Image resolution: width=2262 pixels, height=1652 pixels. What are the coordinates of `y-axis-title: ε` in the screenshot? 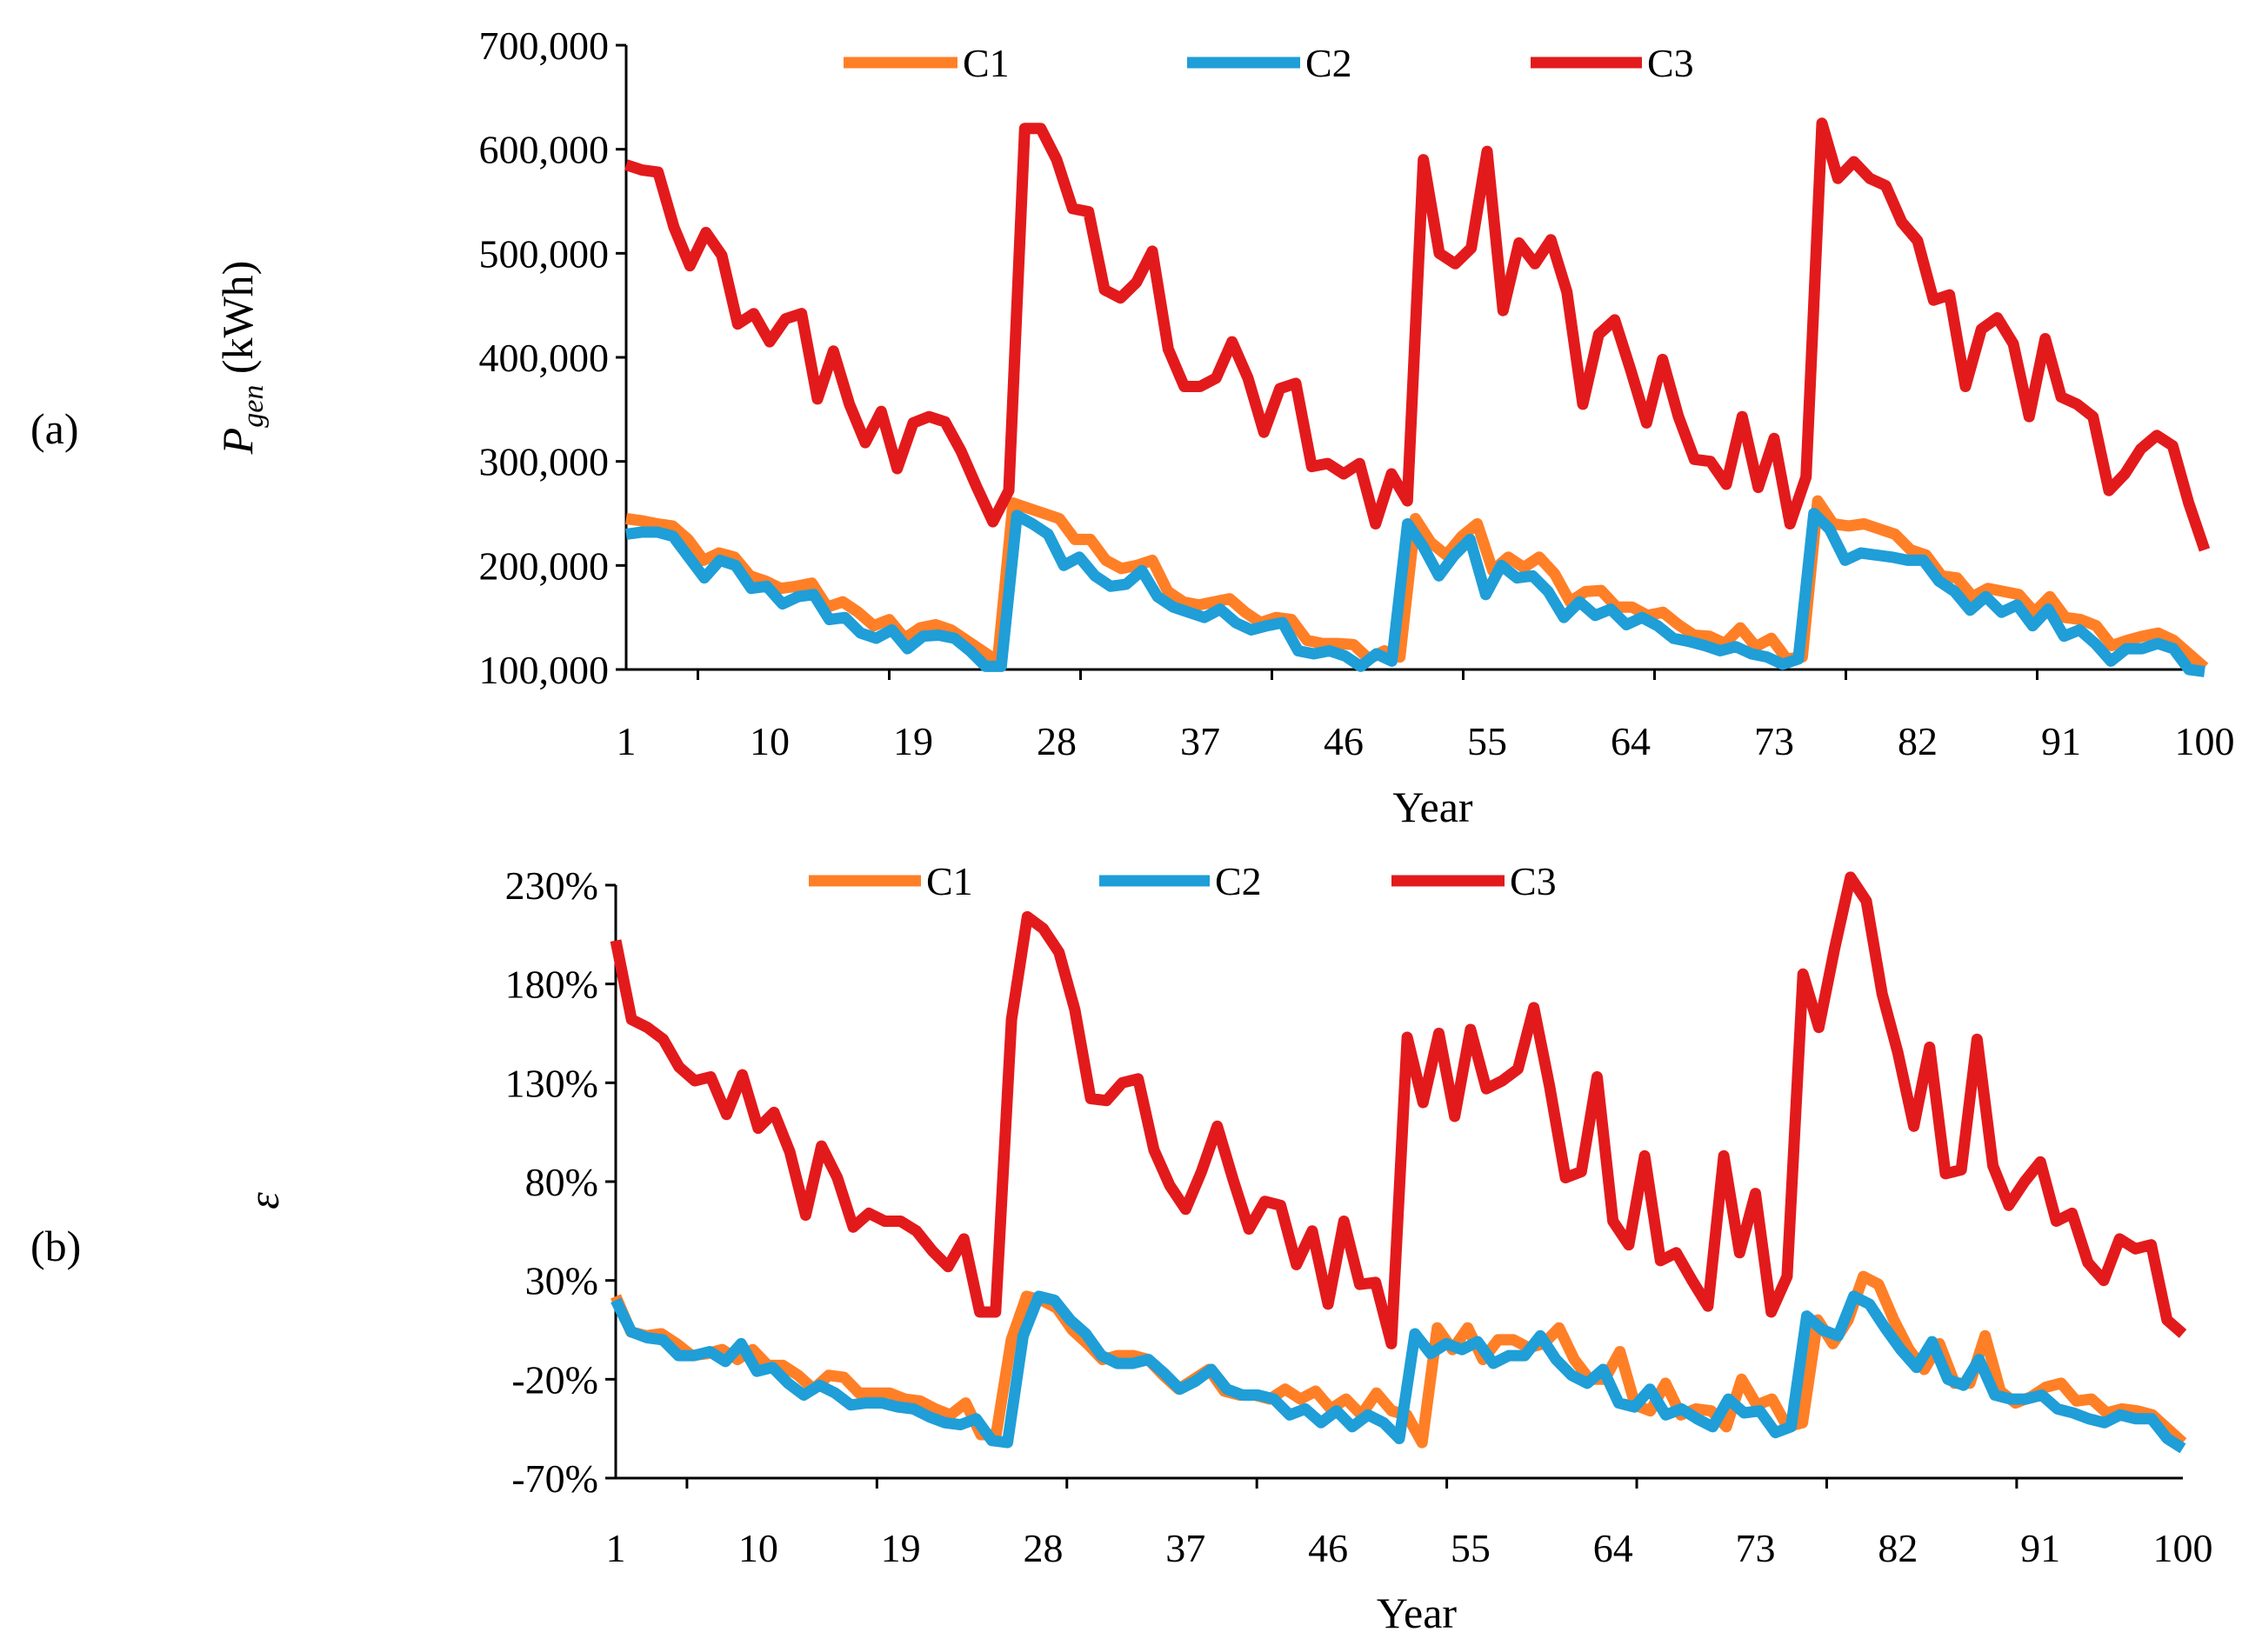 It's located at (264, 1200).